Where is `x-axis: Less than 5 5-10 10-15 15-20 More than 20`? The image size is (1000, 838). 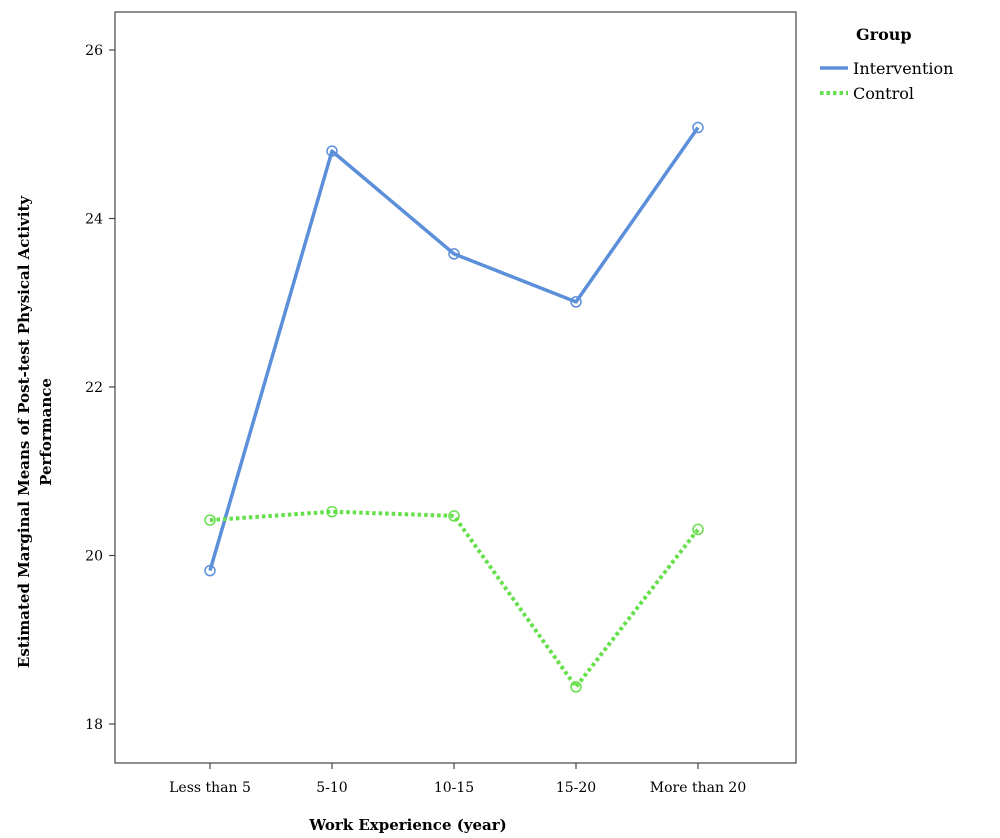
x-axis: Less than 5 5-10 10-15 15-20 More than 20 is located at coordinates (457, 779).